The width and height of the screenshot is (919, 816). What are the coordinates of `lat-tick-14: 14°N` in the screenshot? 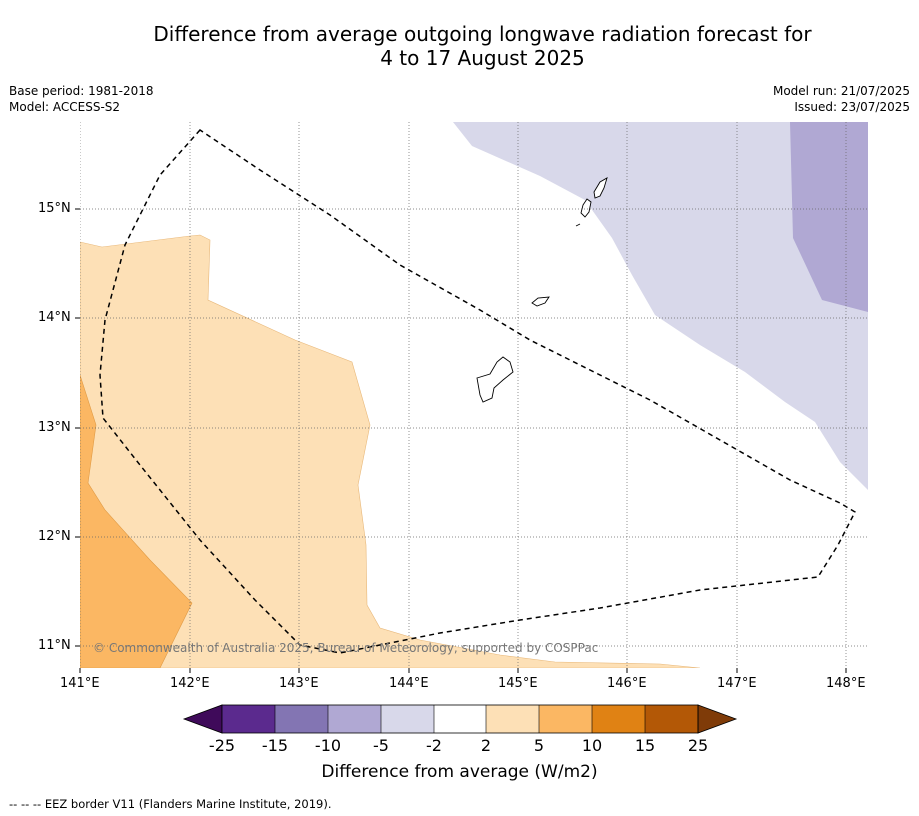 It's located at (54, 317).